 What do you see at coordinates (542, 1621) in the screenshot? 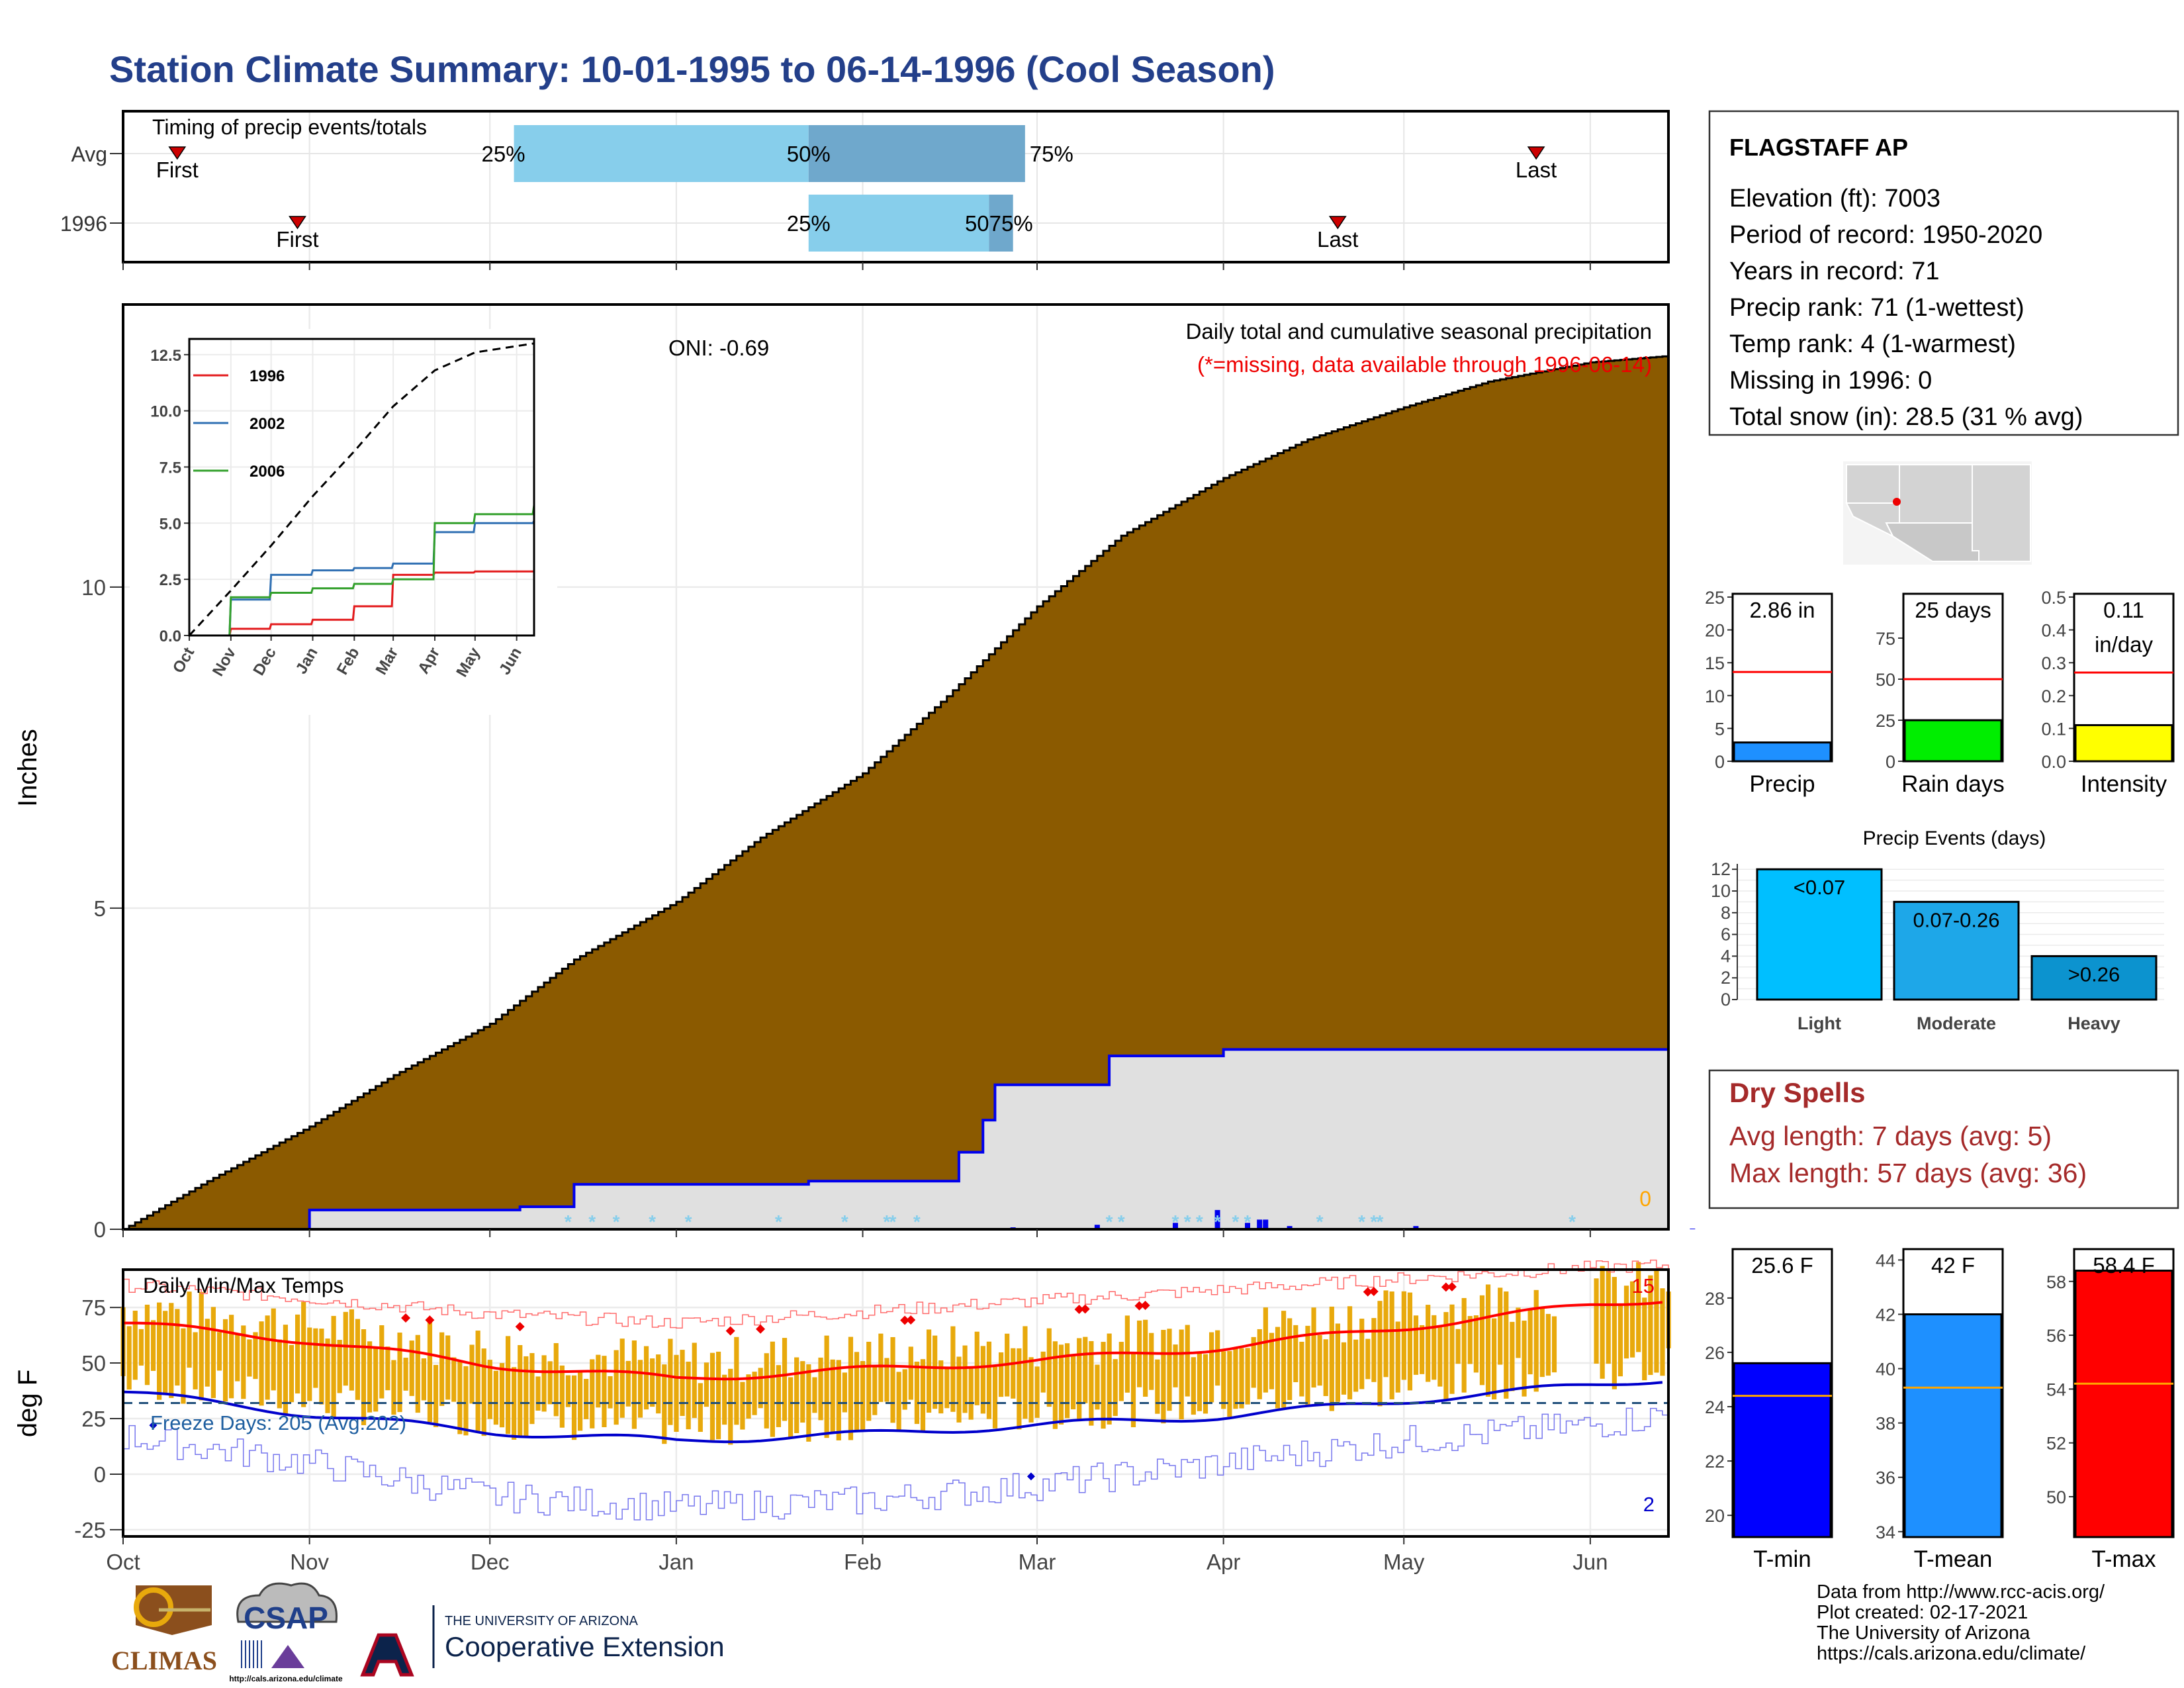
I see `ua-name-text: THE UNIVERSITY OF ARIZONA` at bounding box center [542, 1621].